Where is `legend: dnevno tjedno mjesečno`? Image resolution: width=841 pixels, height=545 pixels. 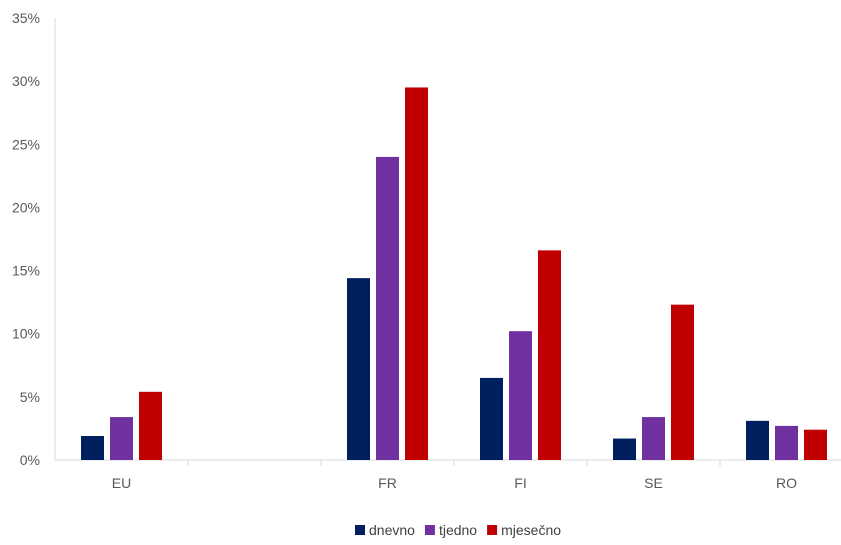 legend: dnevno tjedno mjesečno is located at coordinates (458, 530).